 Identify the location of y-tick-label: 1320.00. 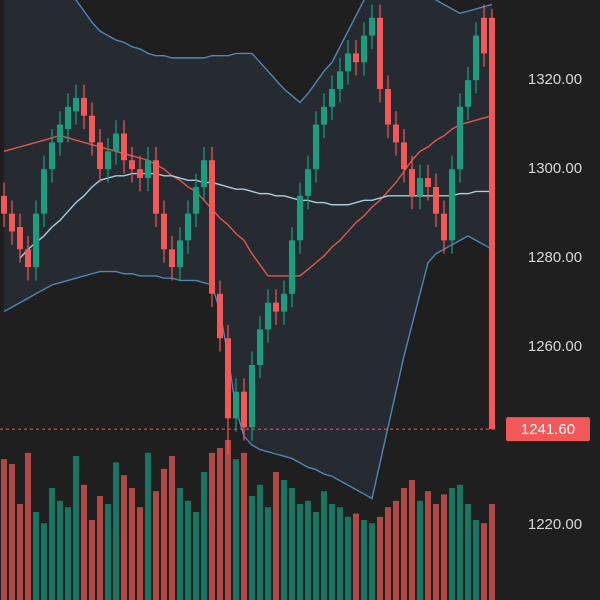
(555, 79).